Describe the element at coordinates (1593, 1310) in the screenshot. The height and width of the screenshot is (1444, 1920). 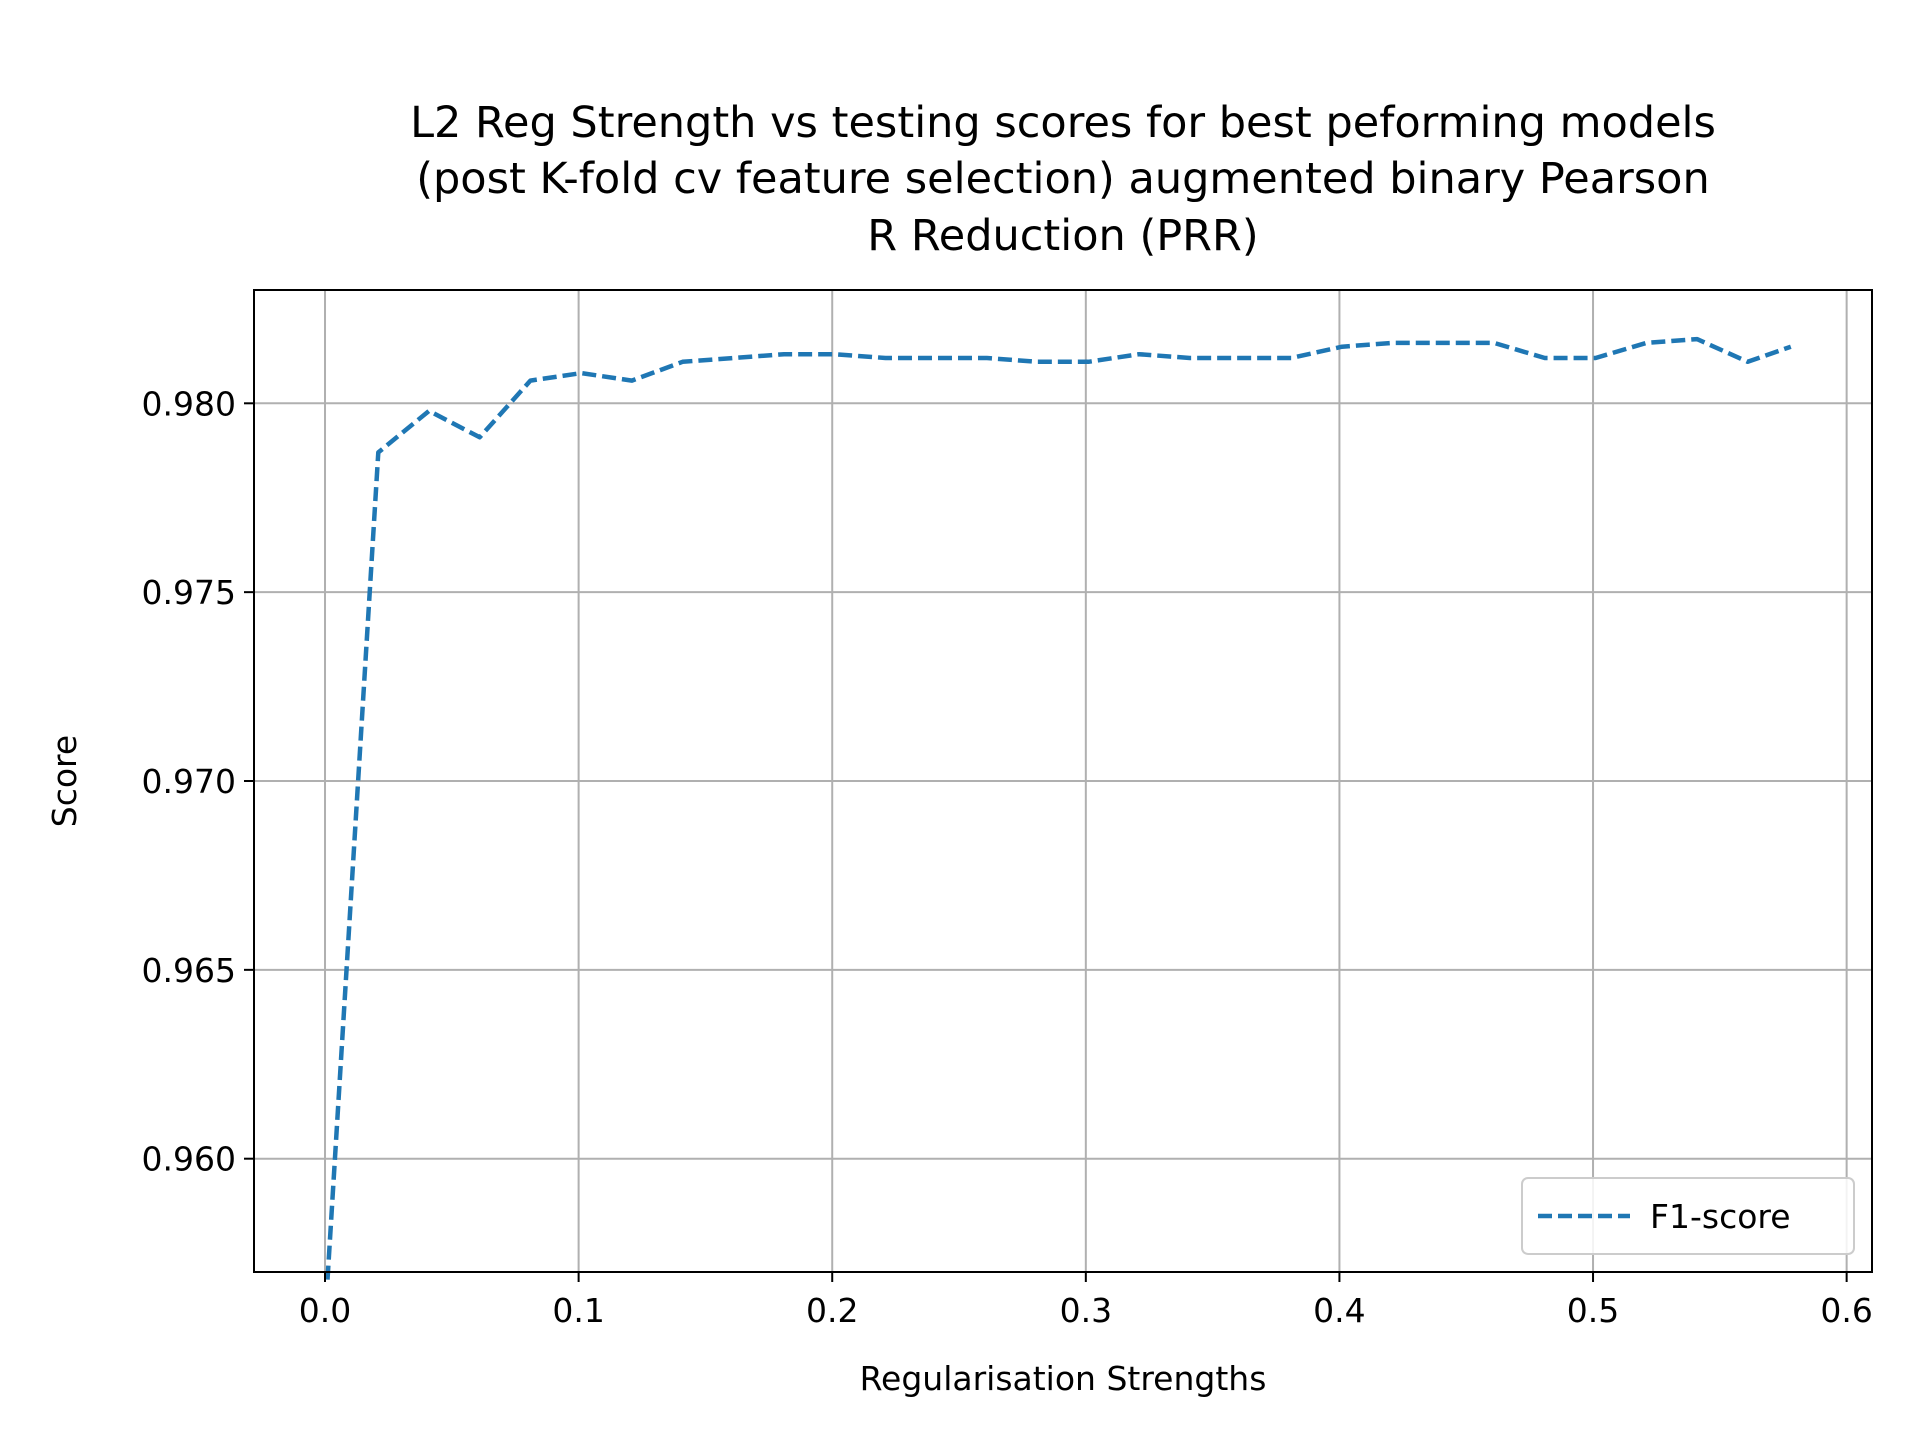
I see `x-tick-label: 0.5` at that location.